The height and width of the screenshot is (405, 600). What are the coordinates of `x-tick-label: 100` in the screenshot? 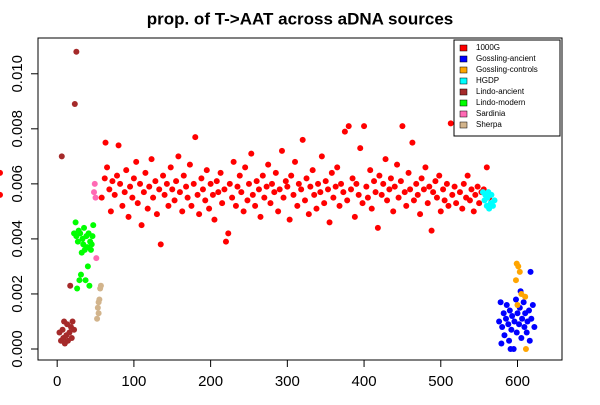 It's located at (133, 381).